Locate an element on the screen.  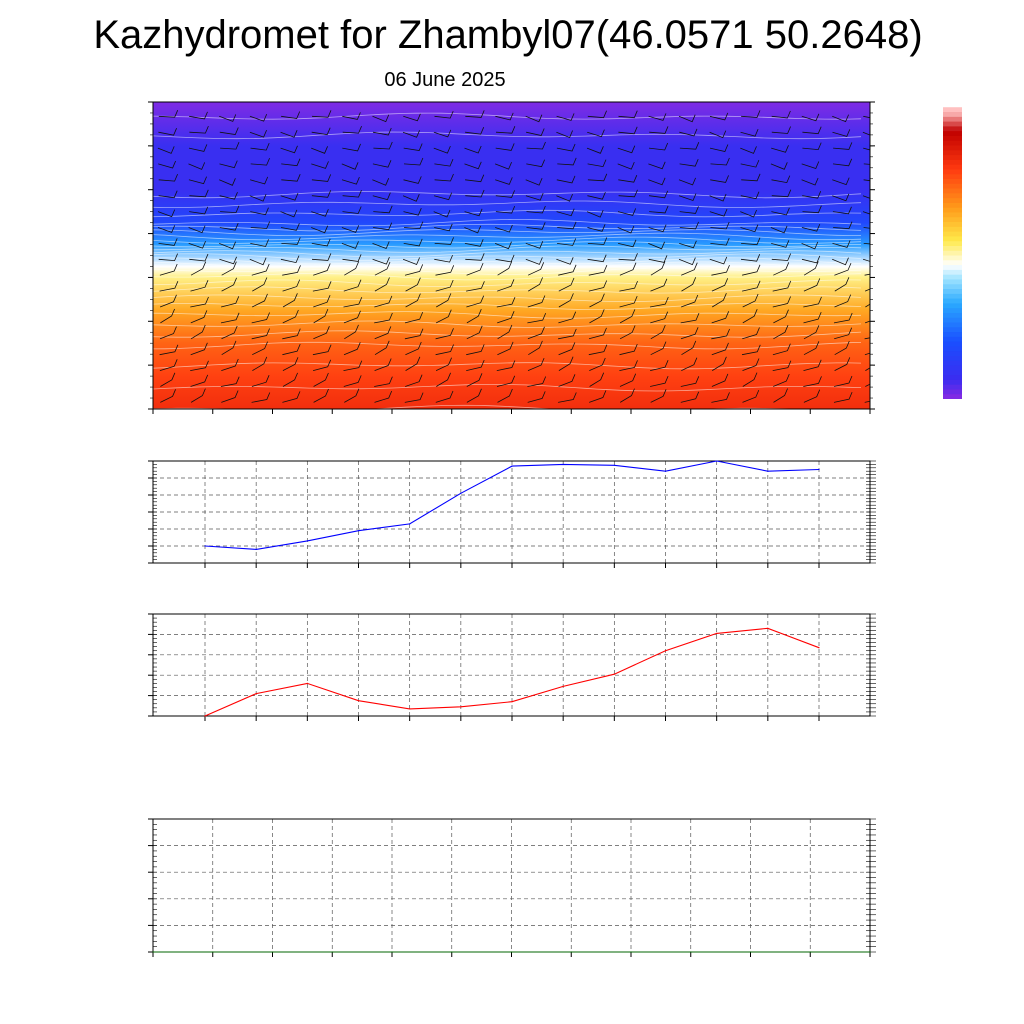
pmsl-panel is located at coordinates (512, 514).